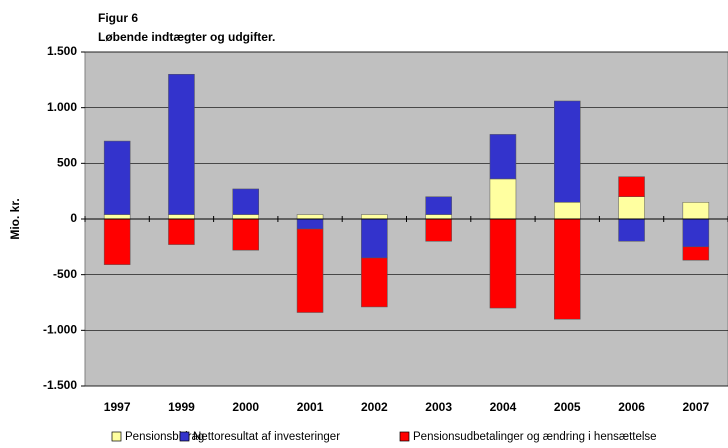 This screenshot has width=728, height=448. What do you see at coordinates (567, 407) in the screenshot?
I see `x-tick-label: 2005` at bounding box center [567, 407].